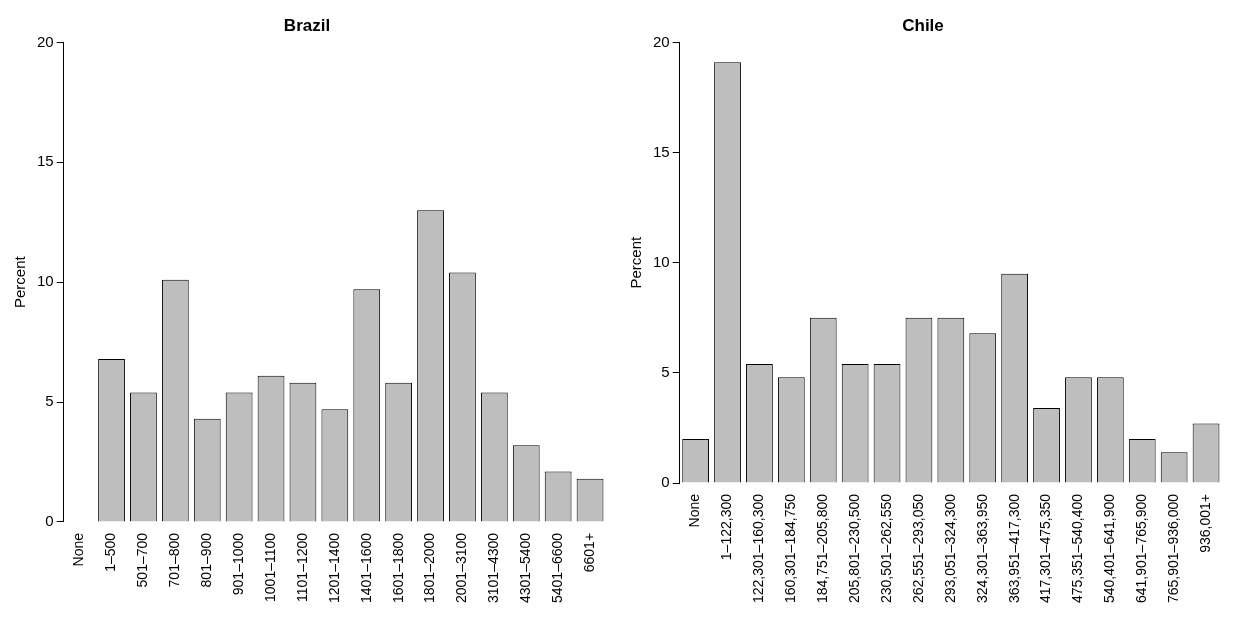 The height and width of the screenshot is (618, 1243). Describe the element at coordinates (557, 567) in the screenshot. I see `x-tick-label: 5401–6600` at that location.